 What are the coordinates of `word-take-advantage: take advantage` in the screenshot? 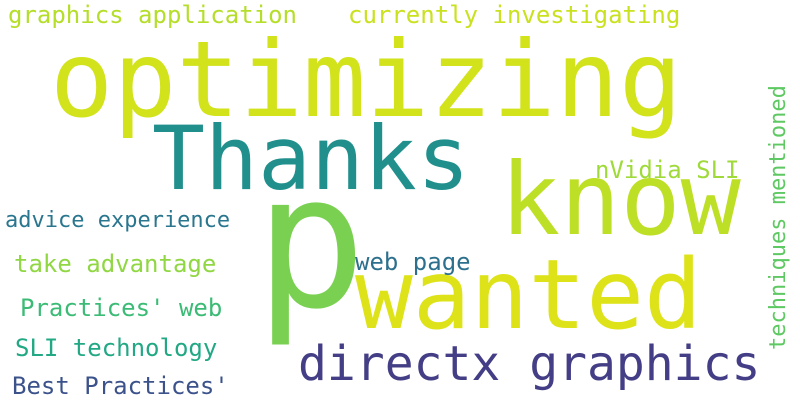 It's located at (115, 264).